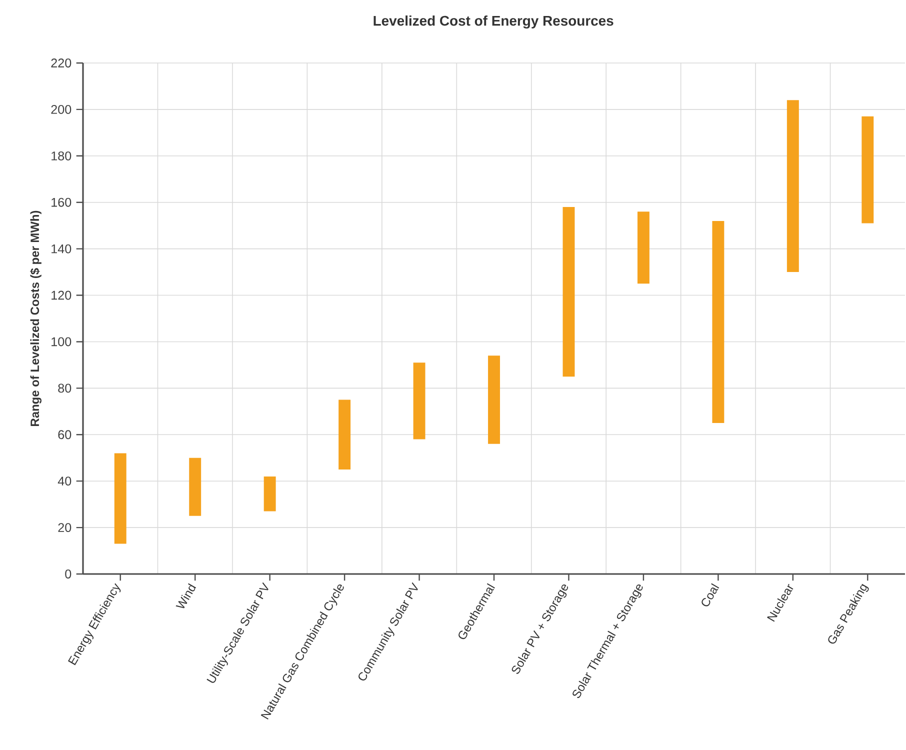  What do you see at coordinates (61, 109) in the screenshot?
I see `y-tick-label: 200` at bounding box center [61, 109].